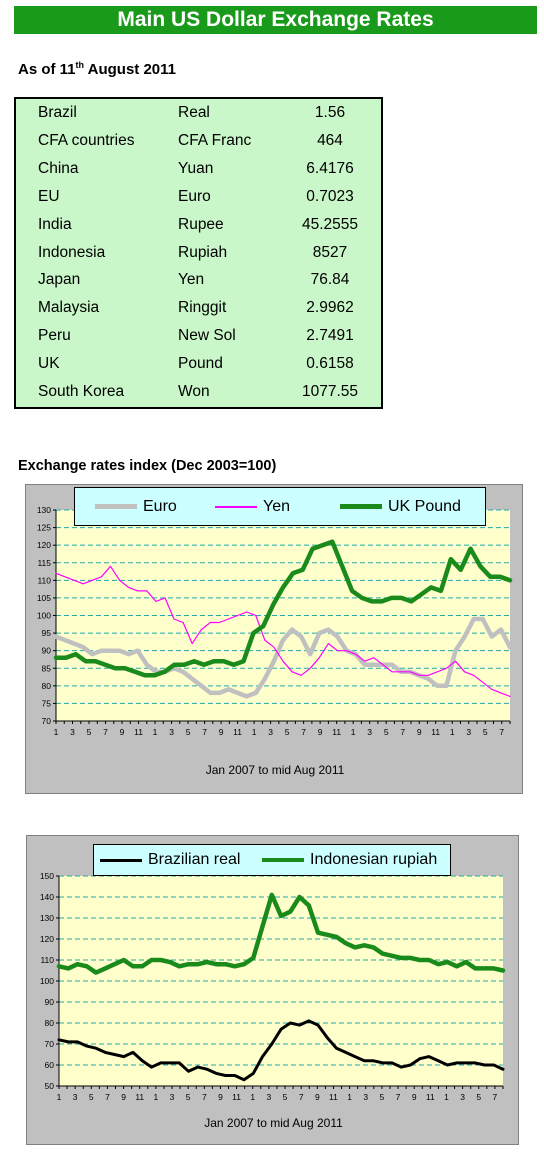  Describe the element at coordinates (201, 224) in the screenshot. I see `rate-currency: Rupee` at that location.